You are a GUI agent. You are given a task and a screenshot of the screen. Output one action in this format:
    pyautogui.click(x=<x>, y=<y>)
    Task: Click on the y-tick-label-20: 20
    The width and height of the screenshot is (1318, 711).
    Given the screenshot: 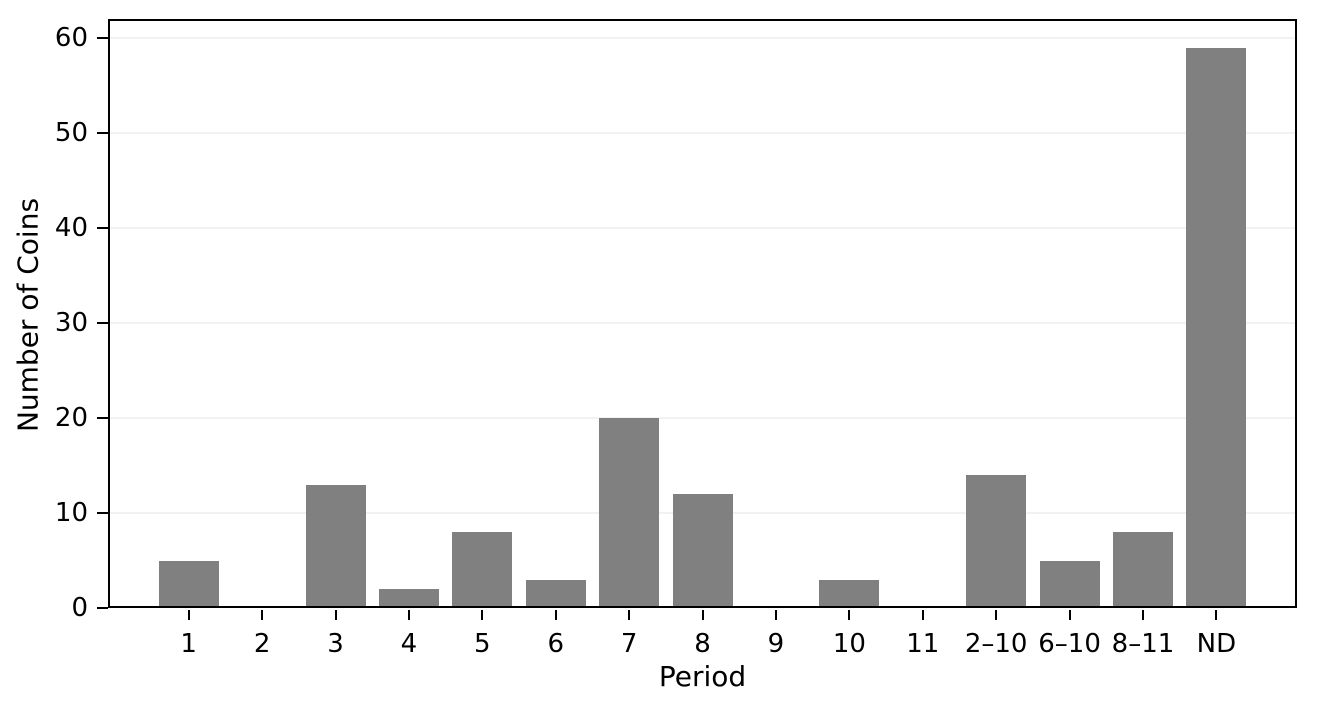 What is the action you would take?
    pyautogui.click(x=71, y=418)
    